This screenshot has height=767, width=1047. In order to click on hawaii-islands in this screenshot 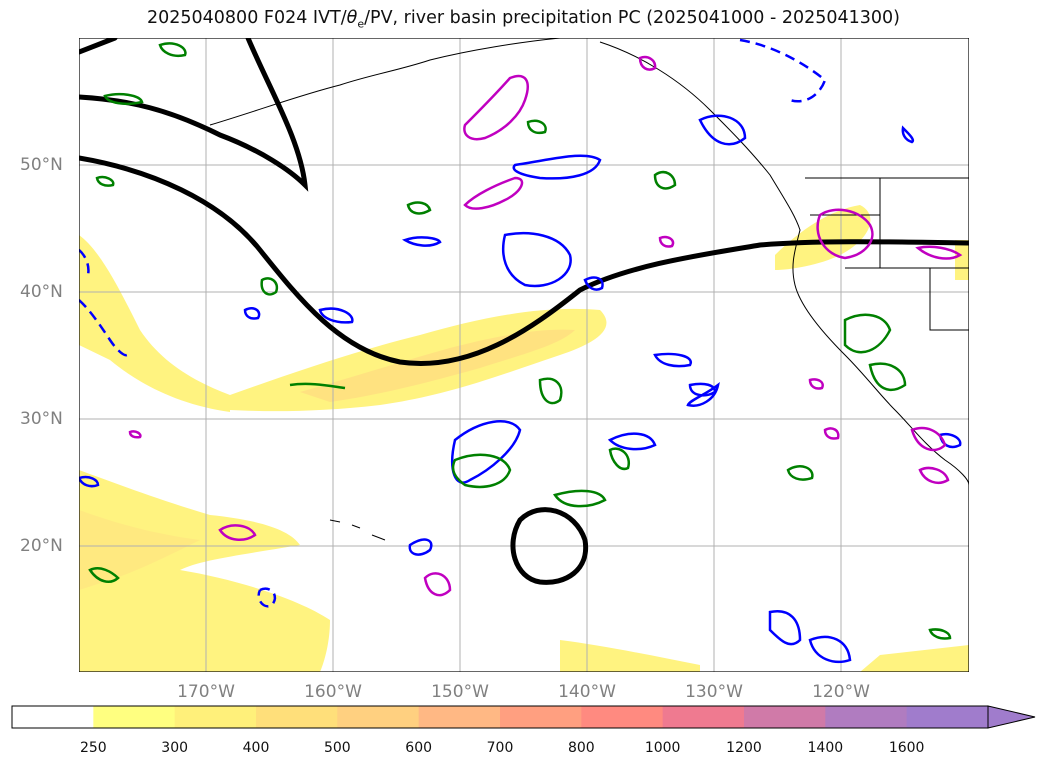, I will do `click(357, 530)`.